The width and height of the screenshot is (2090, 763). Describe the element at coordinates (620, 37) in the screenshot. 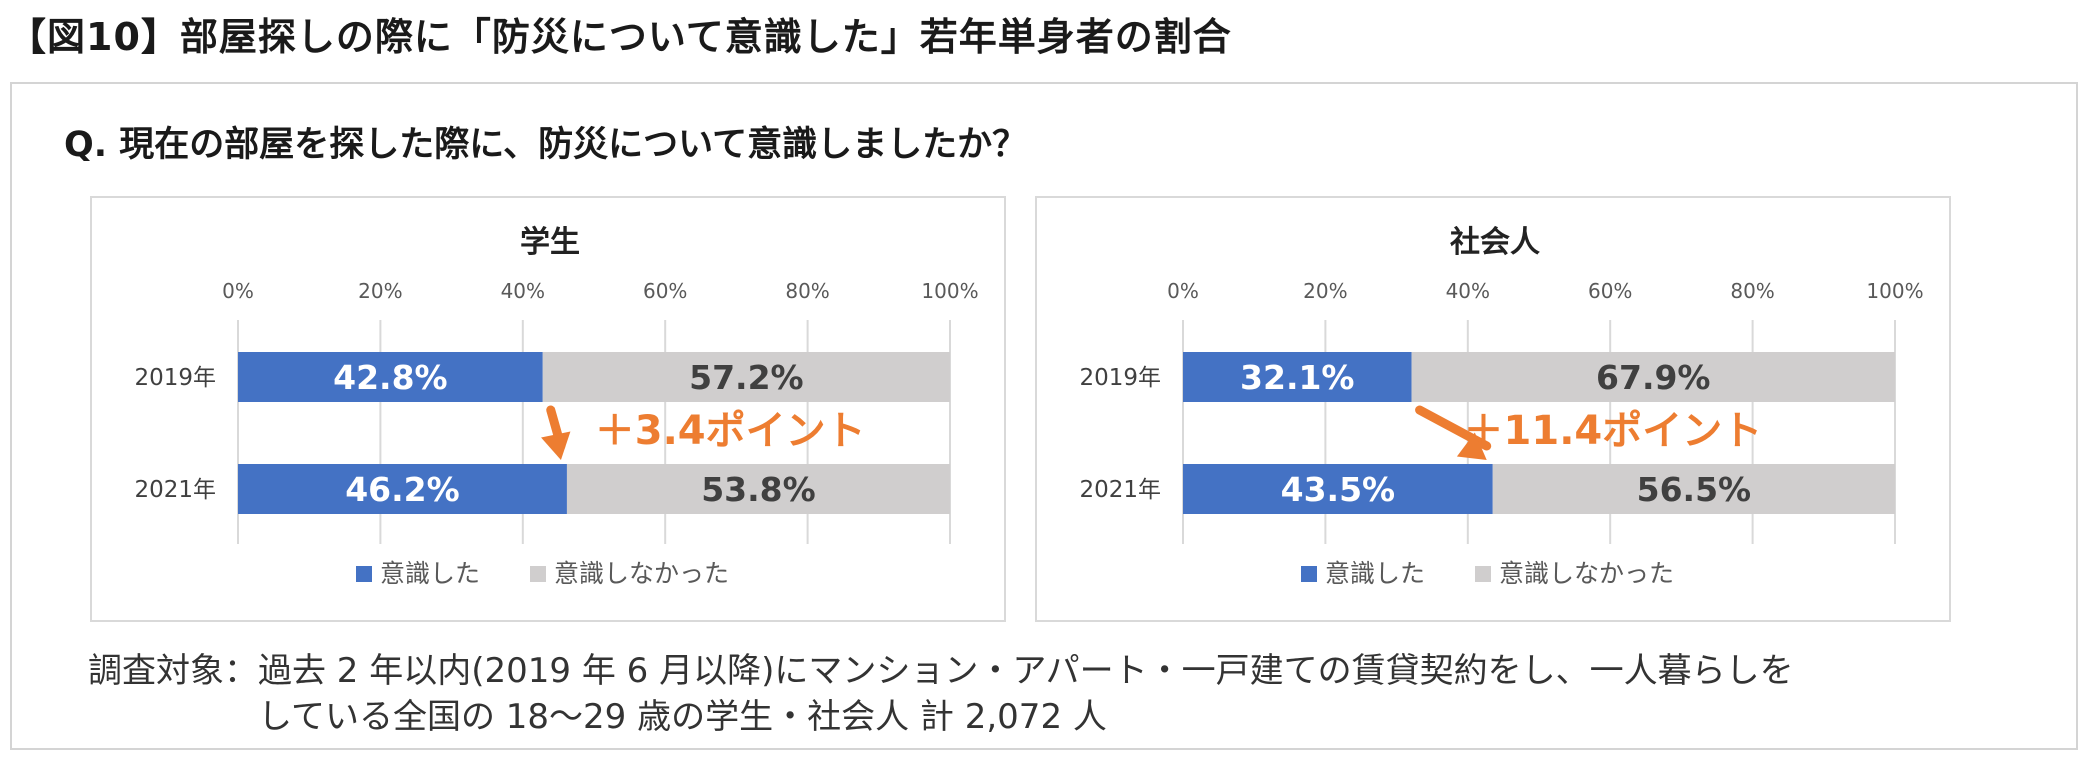

I see `figure-title: 【図10】部屋探しの際に「防災について意識した」若年単身者の割合` at that location.